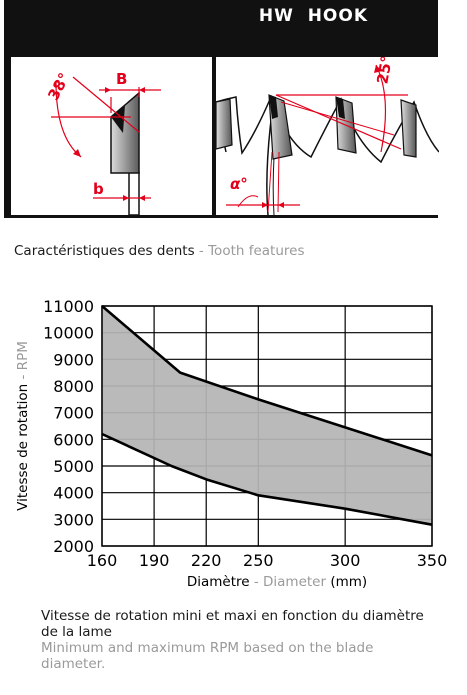 Image resolution: width=467 pixels, height=695 pixels. What do you see at coordinates (73, 359) in the screenshot?
I see `y-tick-label-7: 9000` at bounding box center [73, 359].